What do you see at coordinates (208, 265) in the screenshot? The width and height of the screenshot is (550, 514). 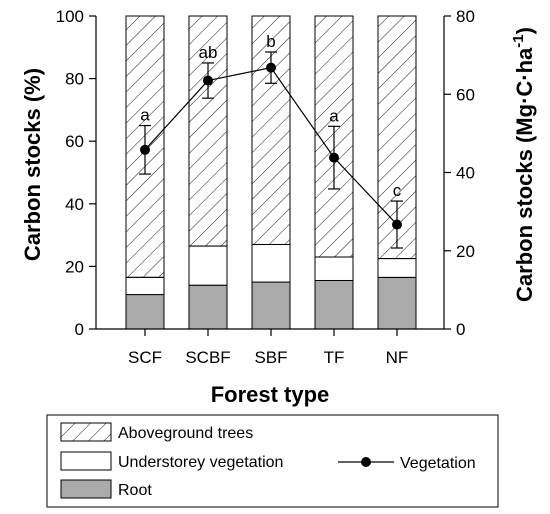 I see `bar-understorey-vegetation-scbf` at bounding box center [208, 265].